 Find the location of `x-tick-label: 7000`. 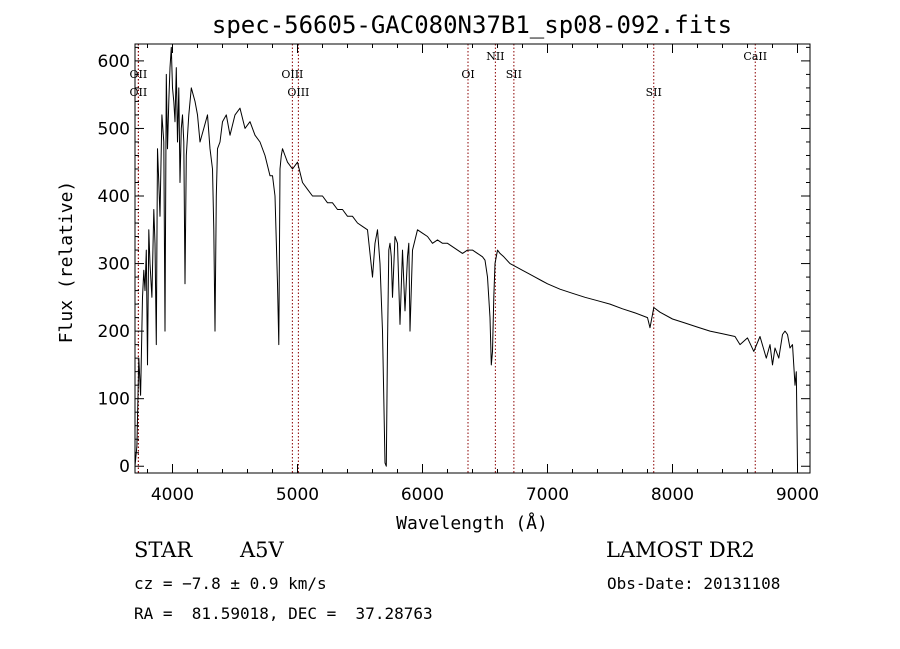

x-tick-label: 7000 is located at coordinates (547, 495).